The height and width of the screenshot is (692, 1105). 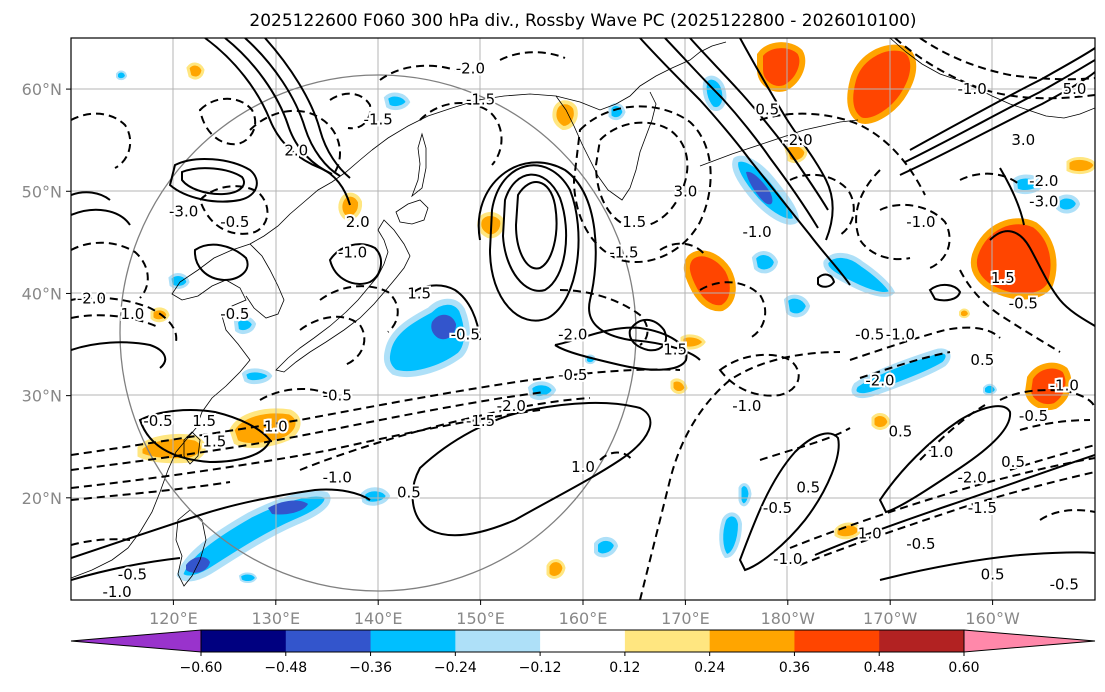 What do you see at coordinates (879, 668) in the screenshot?
I see `colorbar-tick-label: 0.48` at bounding box center [879, 668].